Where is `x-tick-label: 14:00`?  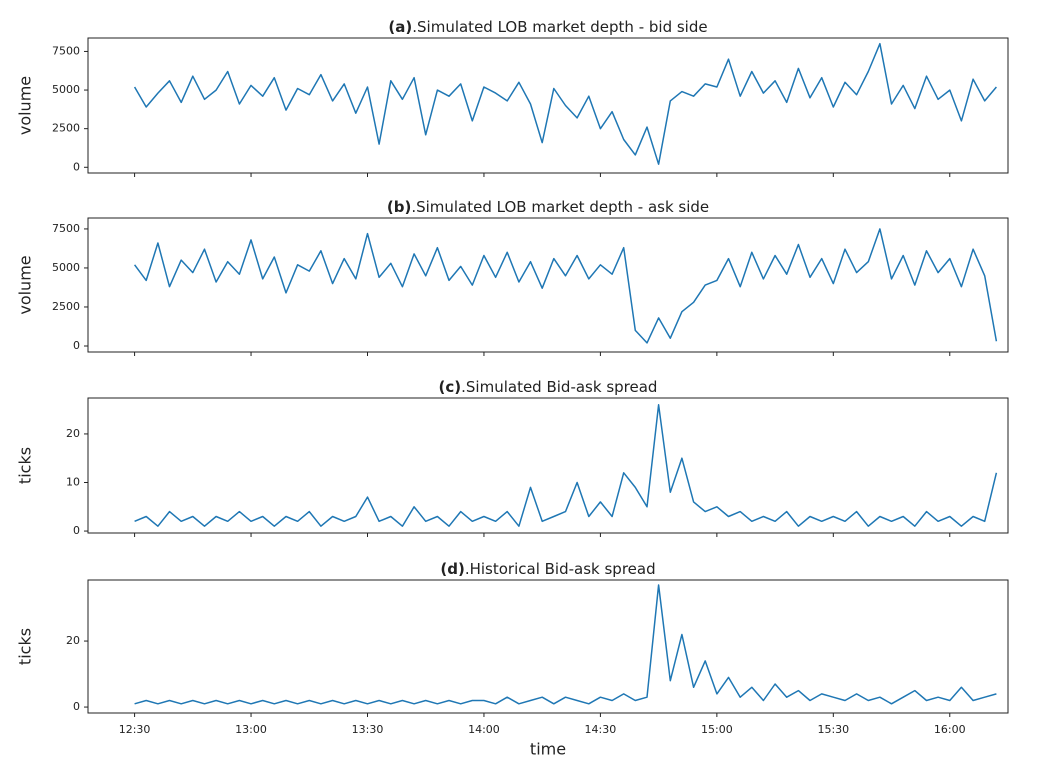 x-tick-label: 14:00 is located at coordinates (484, 729).